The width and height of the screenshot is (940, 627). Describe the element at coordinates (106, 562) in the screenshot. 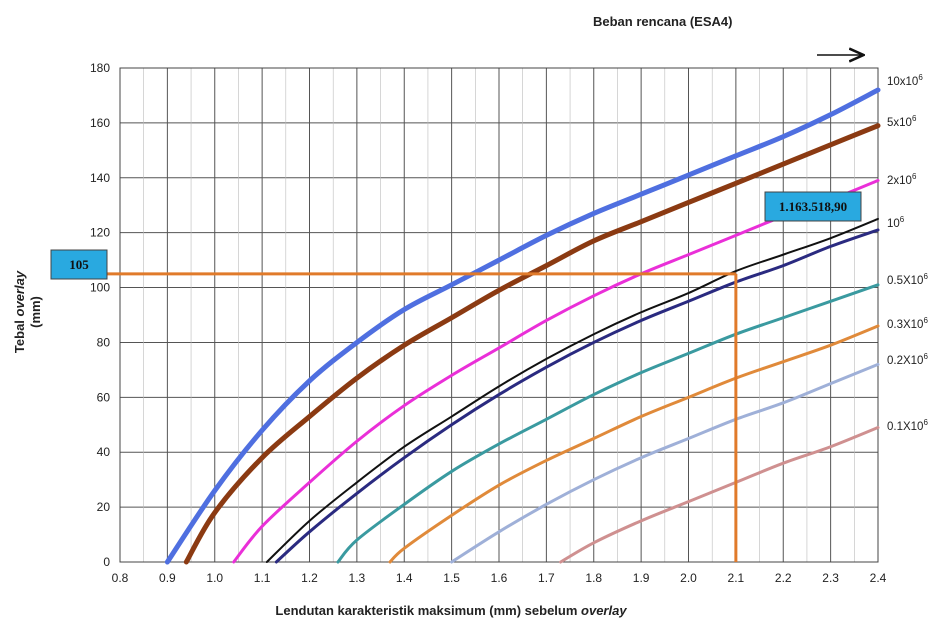

I see `y-tick-label: 0` at that location.